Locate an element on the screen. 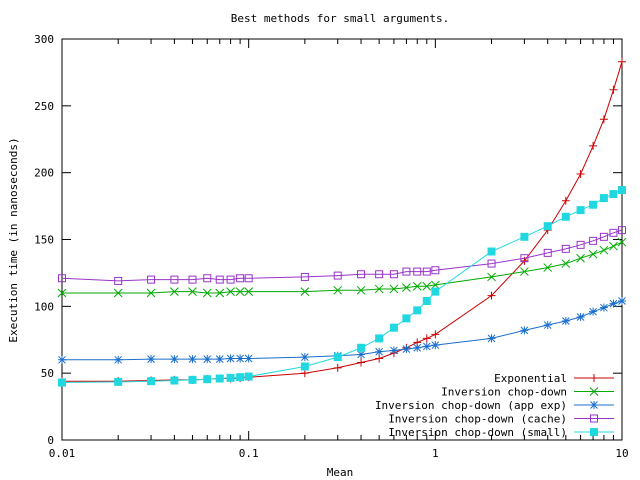 This screenshot has width=640, height=480. y-tick-label: 150 is located at coordinates (44, 240).